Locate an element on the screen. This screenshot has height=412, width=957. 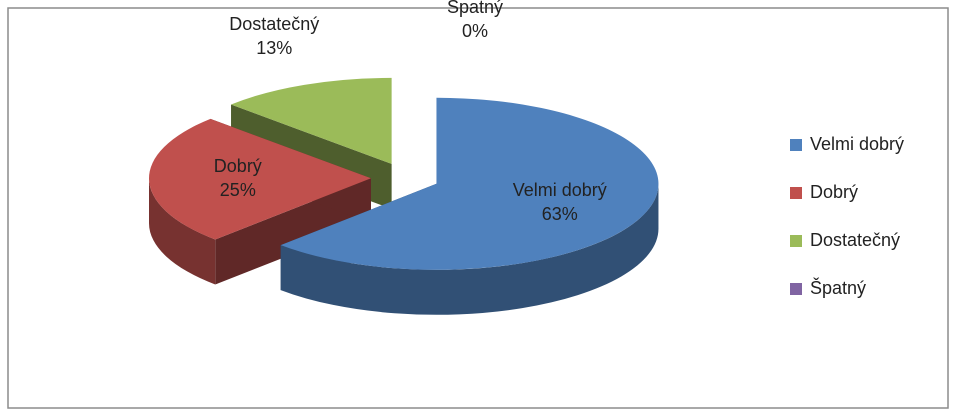
data-label-name: Velmi dobrý is located at coordinates (560, 190).